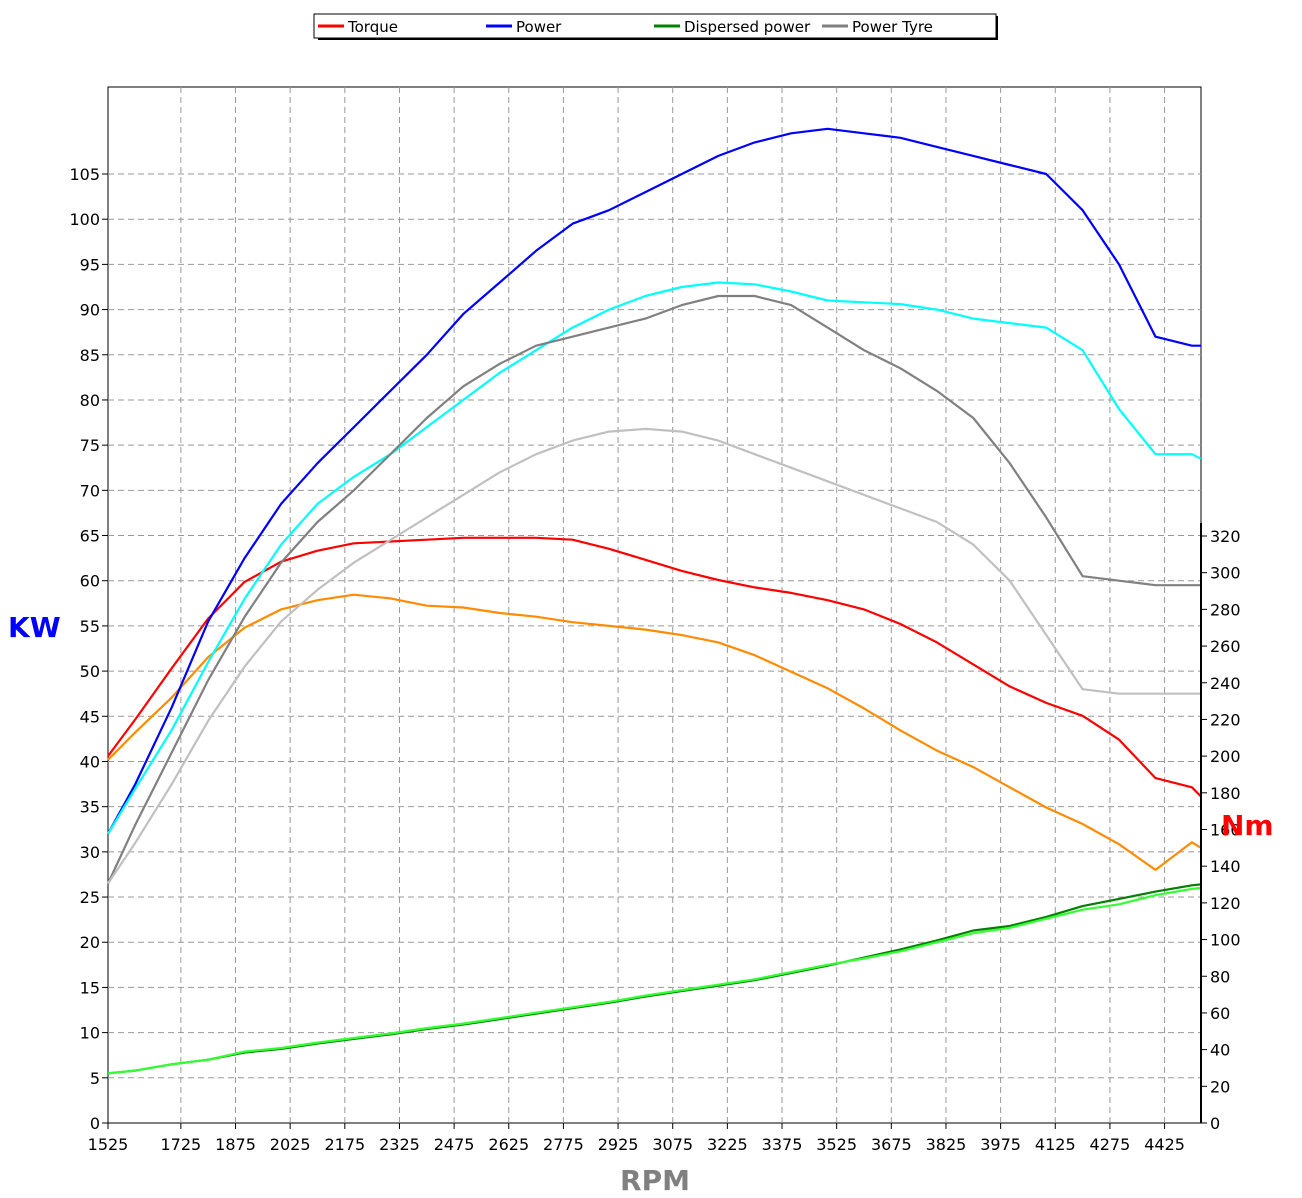 This screenshot has width=1302, height=1198. I want to click on x-tick-label: 2925, so click(618, 1144).